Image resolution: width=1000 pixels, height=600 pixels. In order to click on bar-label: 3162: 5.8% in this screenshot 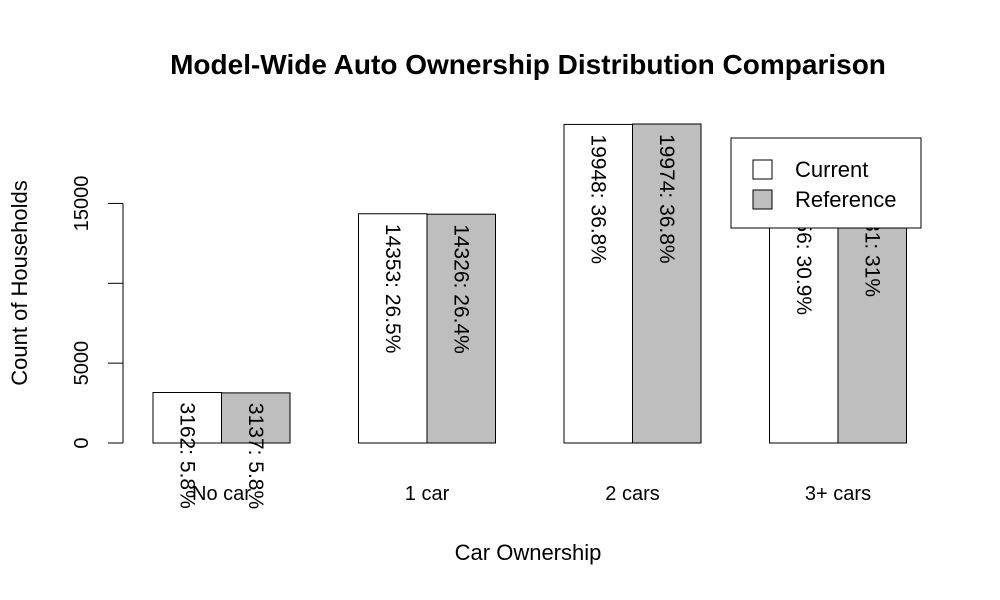, I will do `click(186, 456)`.